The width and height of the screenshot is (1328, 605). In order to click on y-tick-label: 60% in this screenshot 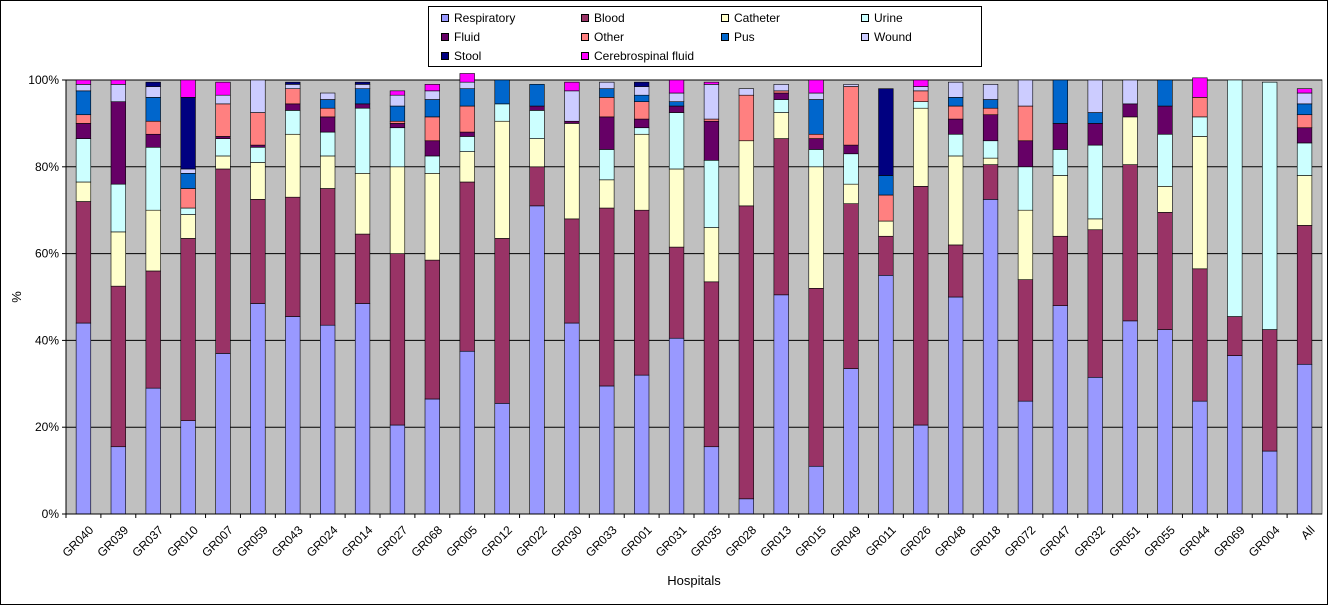, I will do `click(47, 254)`.